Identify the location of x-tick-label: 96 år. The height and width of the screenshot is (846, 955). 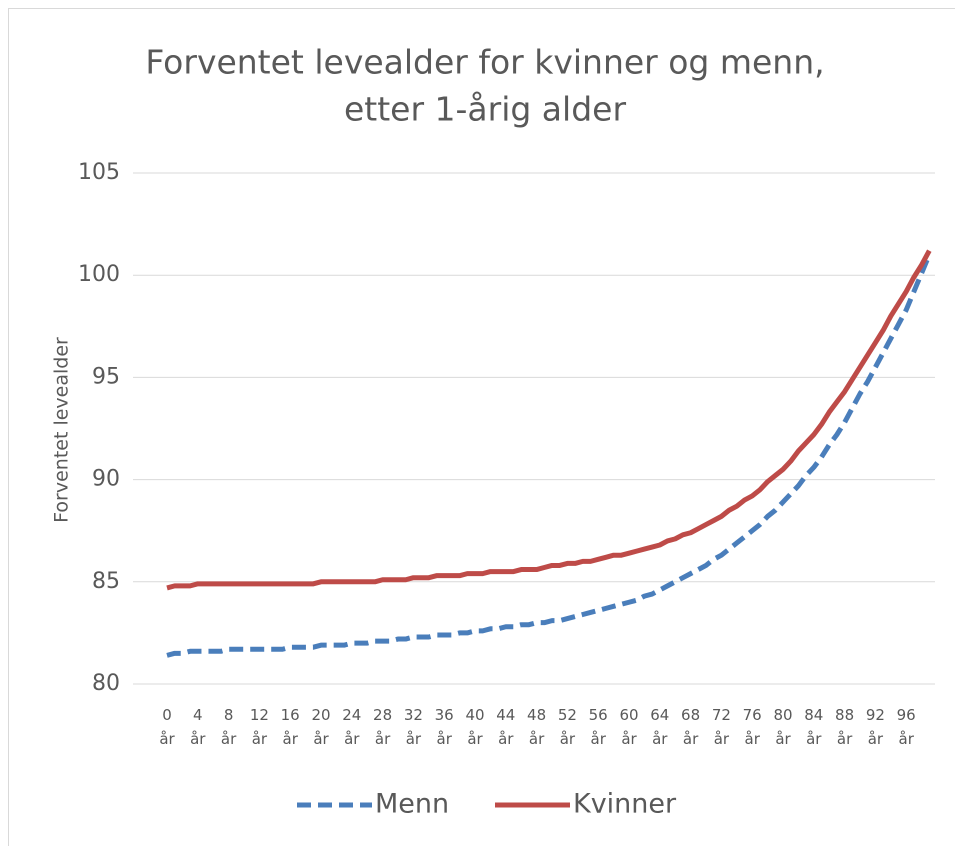
(906, 727).